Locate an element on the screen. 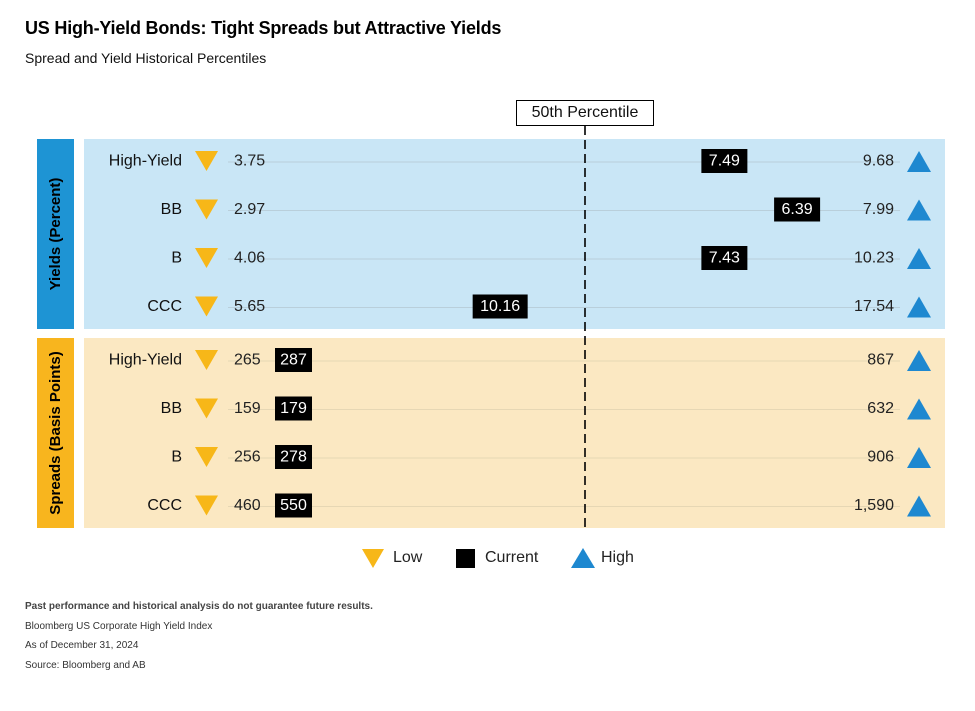  high-value: 632 is located at coordinates (880, 408).